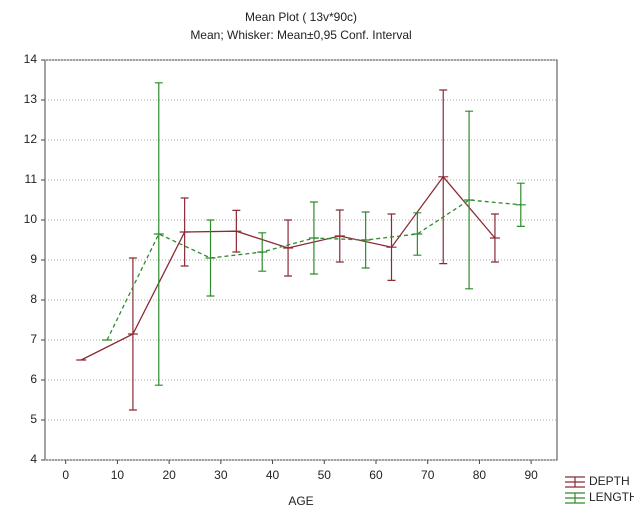 The width and height of the screenshot is (634, 512). What do you see at coordinates (300, 501) in the screenshot?
I see `x-axis-label: AGE` at bounding box center [300, 501].